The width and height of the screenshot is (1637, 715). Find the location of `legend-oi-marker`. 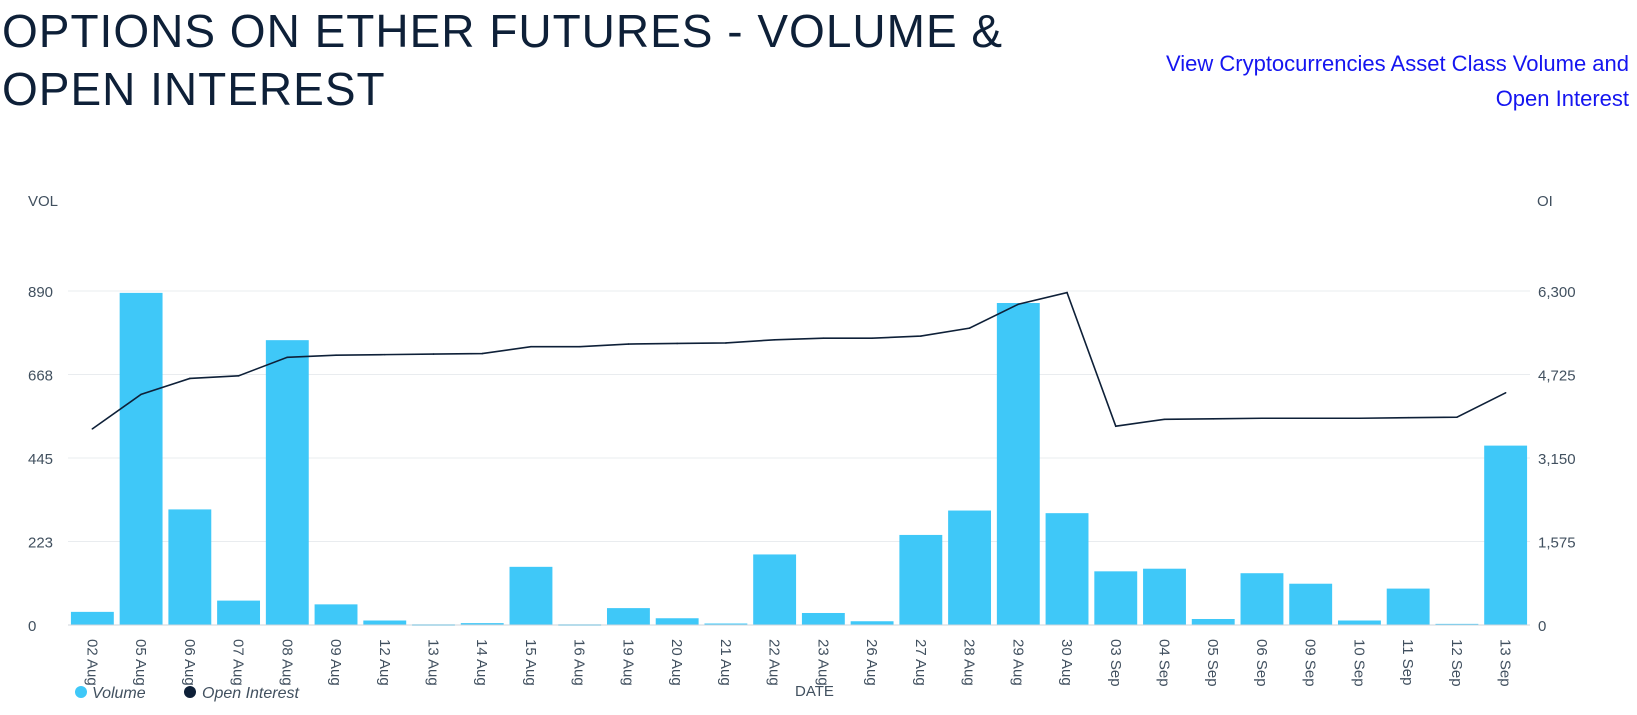

legend-oi-marker is located at coordinates (190, 692).